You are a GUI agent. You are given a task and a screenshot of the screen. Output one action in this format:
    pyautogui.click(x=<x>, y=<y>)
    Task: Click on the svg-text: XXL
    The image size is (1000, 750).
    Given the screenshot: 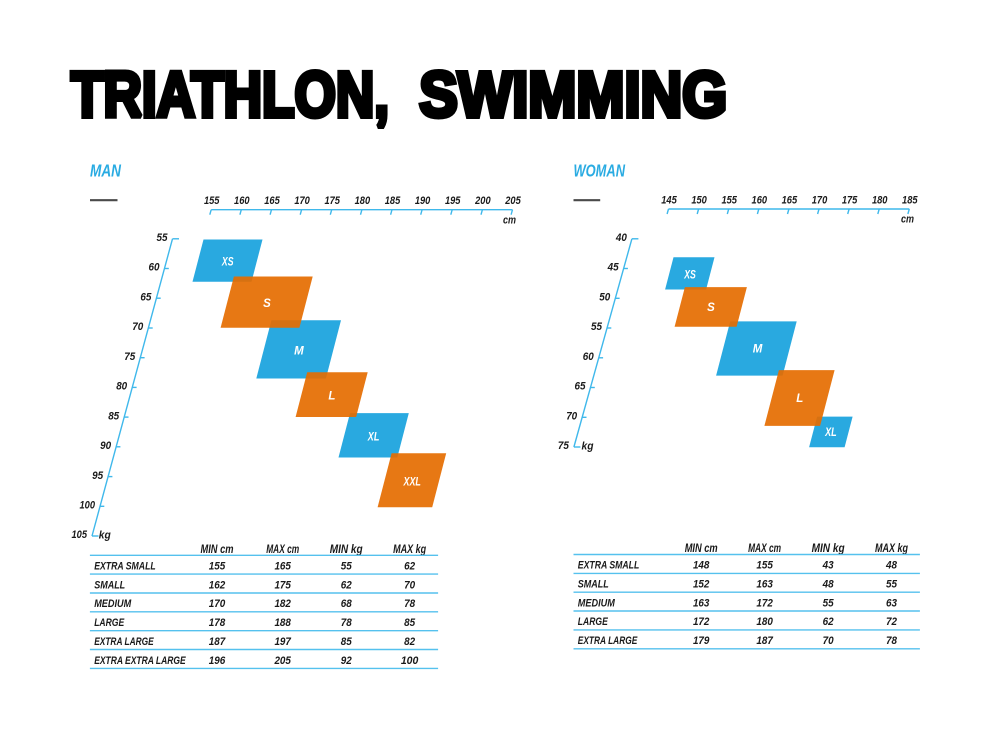 What is the action you would take?
    pyautogui.click(x=412, y=482)
    